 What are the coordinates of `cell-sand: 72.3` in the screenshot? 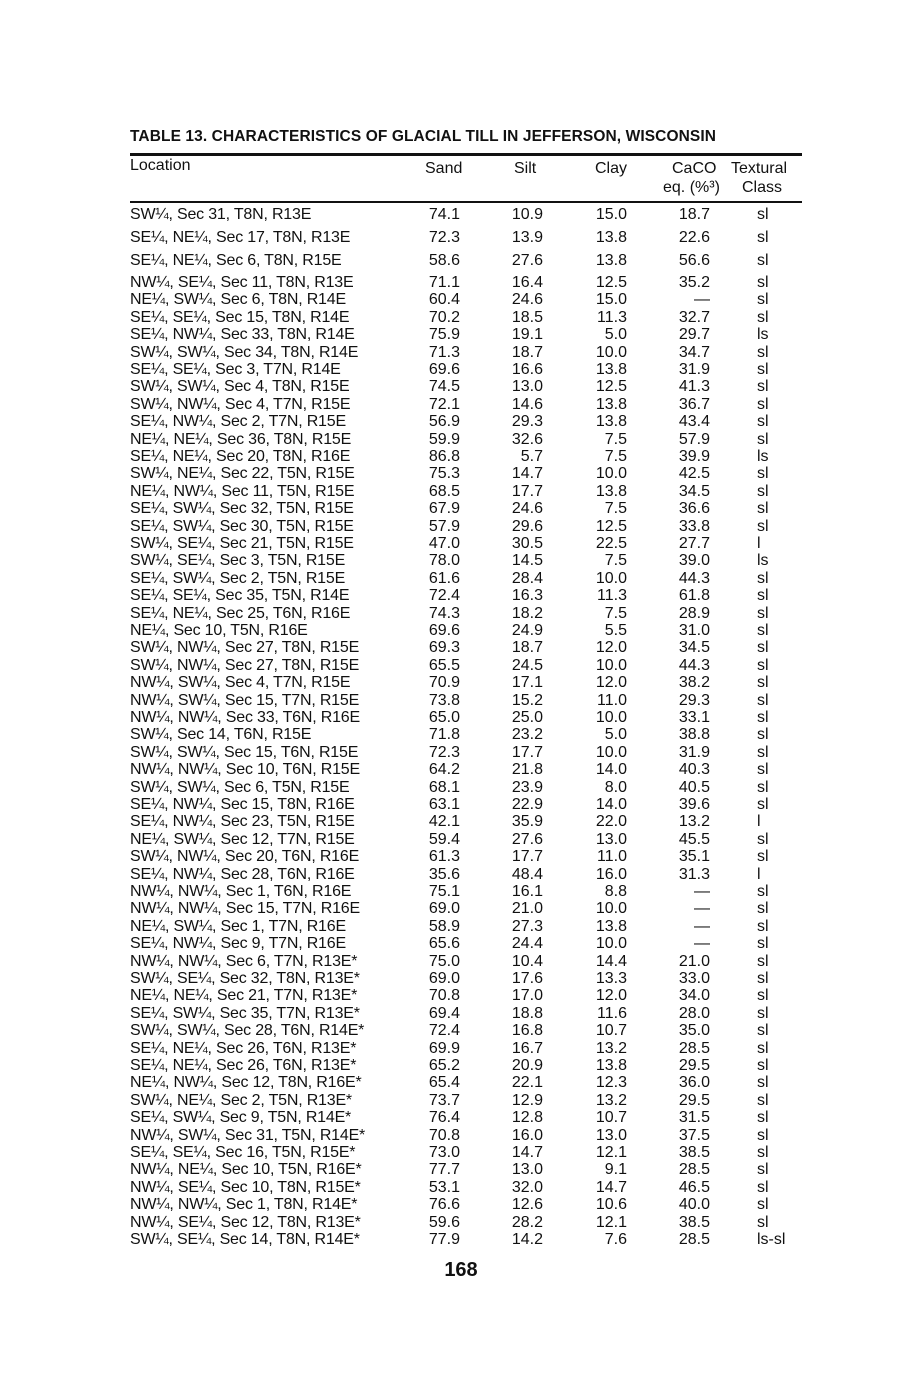 It's located at (444, 752).